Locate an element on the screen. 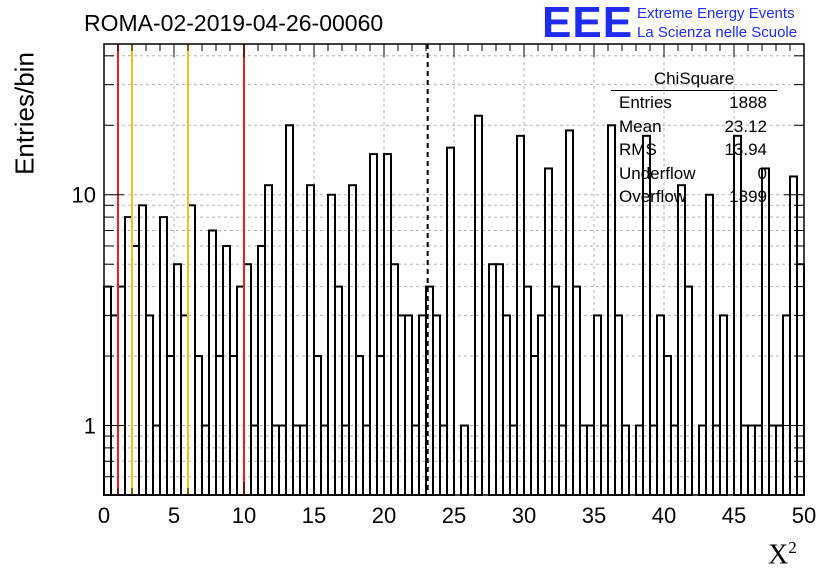 The height and width of the screenshot is (572, 836). run-title: ROMA-02-2019-04-26-00060 is located at coordinates (234, 23).